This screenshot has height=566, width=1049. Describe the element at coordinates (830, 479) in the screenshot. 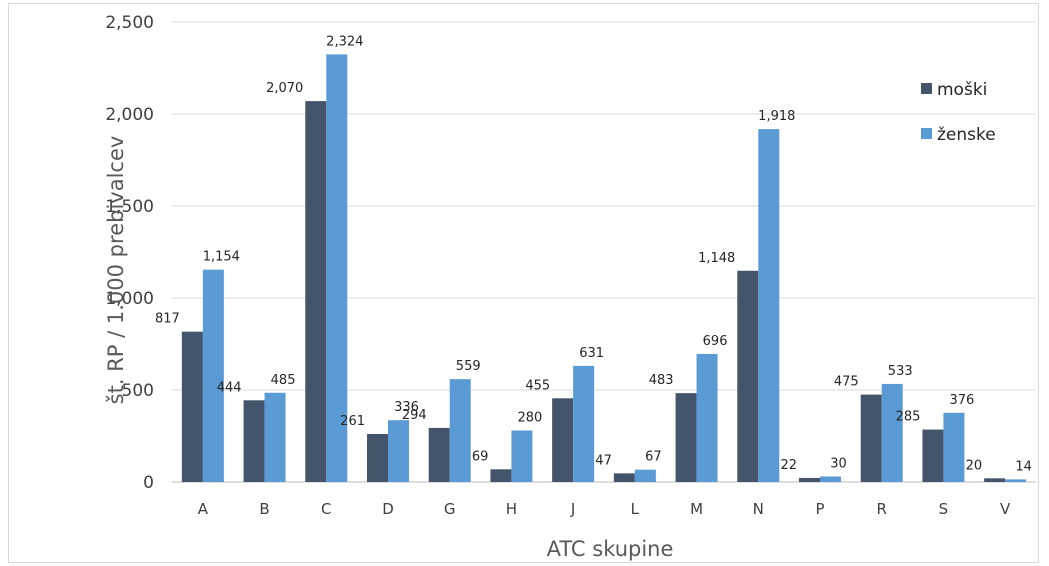

I see `bar-zenske-P` at that location.